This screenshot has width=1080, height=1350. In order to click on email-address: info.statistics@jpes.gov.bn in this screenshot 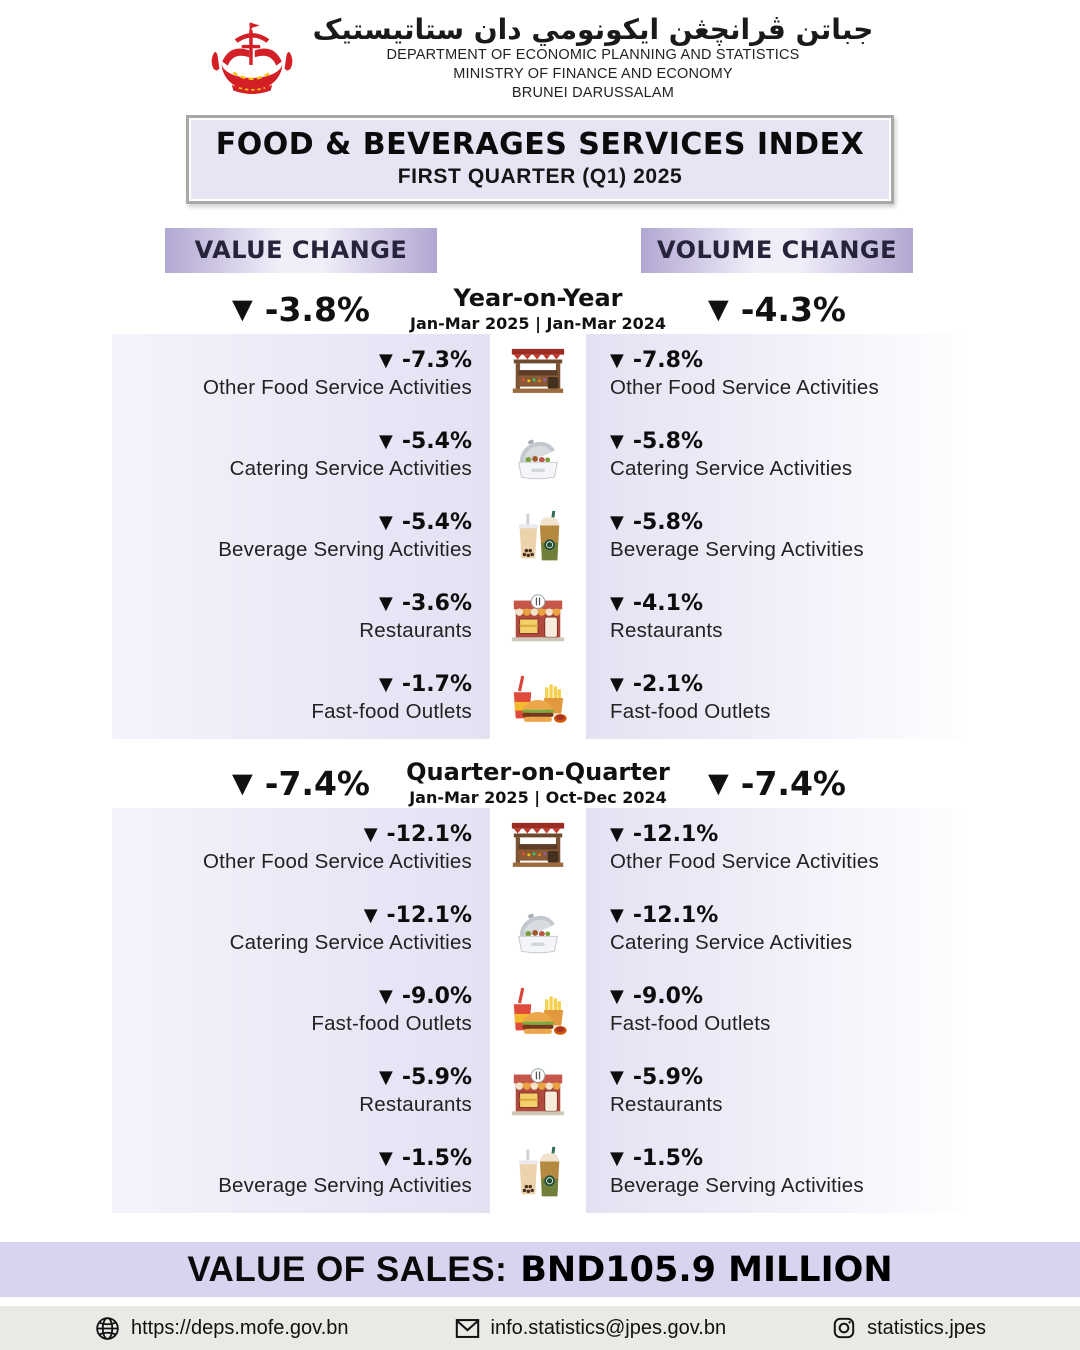, I will do `click(608, 1327)`.